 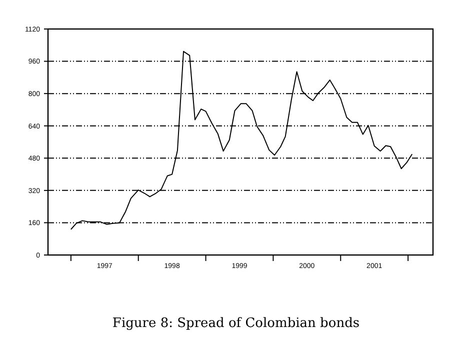 What do you see at coordinates (236, 323) in the screenshot?
I see `text: Figure 8: Spread of Colombian bonds` at bounding box center [236, 323].